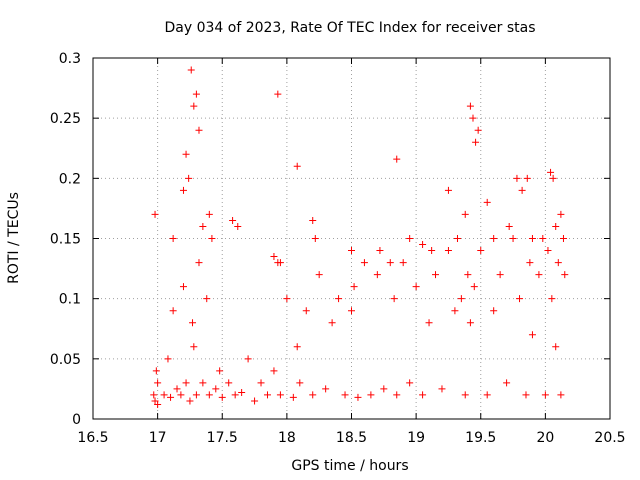 The width and height of the screenshot is (640, 480). What do you see at coordinates (65, 360) in the screenshot?
I see `y-tick-label: 0.05` at bounding box center [65, 360].